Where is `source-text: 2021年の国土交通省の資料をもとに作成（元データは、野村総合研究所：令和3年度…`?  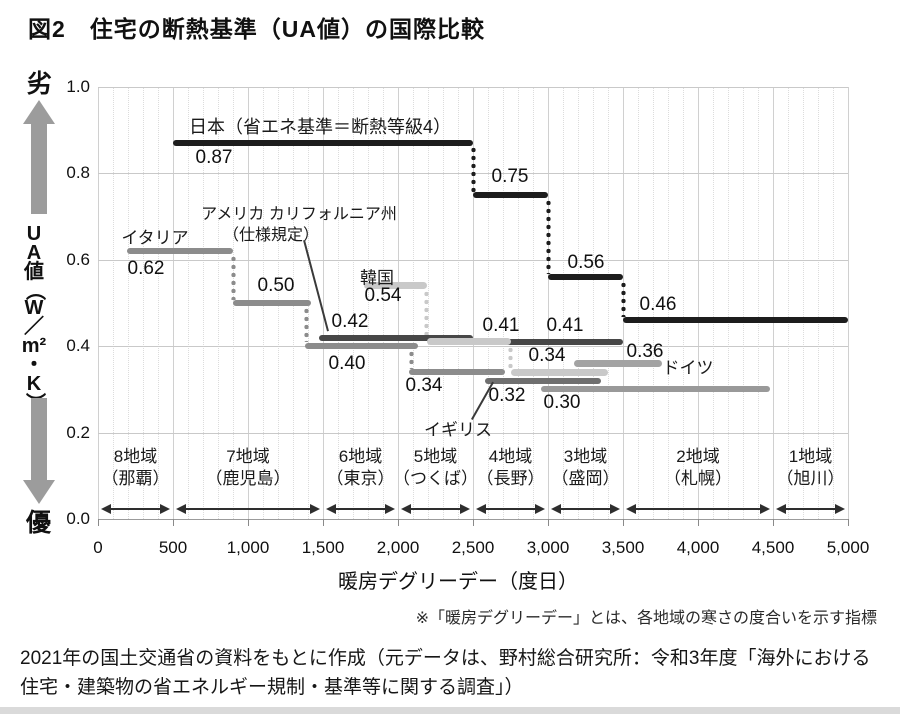
source-text: 2021年の国土交通省の資料をもとに作成（元データは、野村総合研究所：令和3年度… is located at coordinates (445, 673).